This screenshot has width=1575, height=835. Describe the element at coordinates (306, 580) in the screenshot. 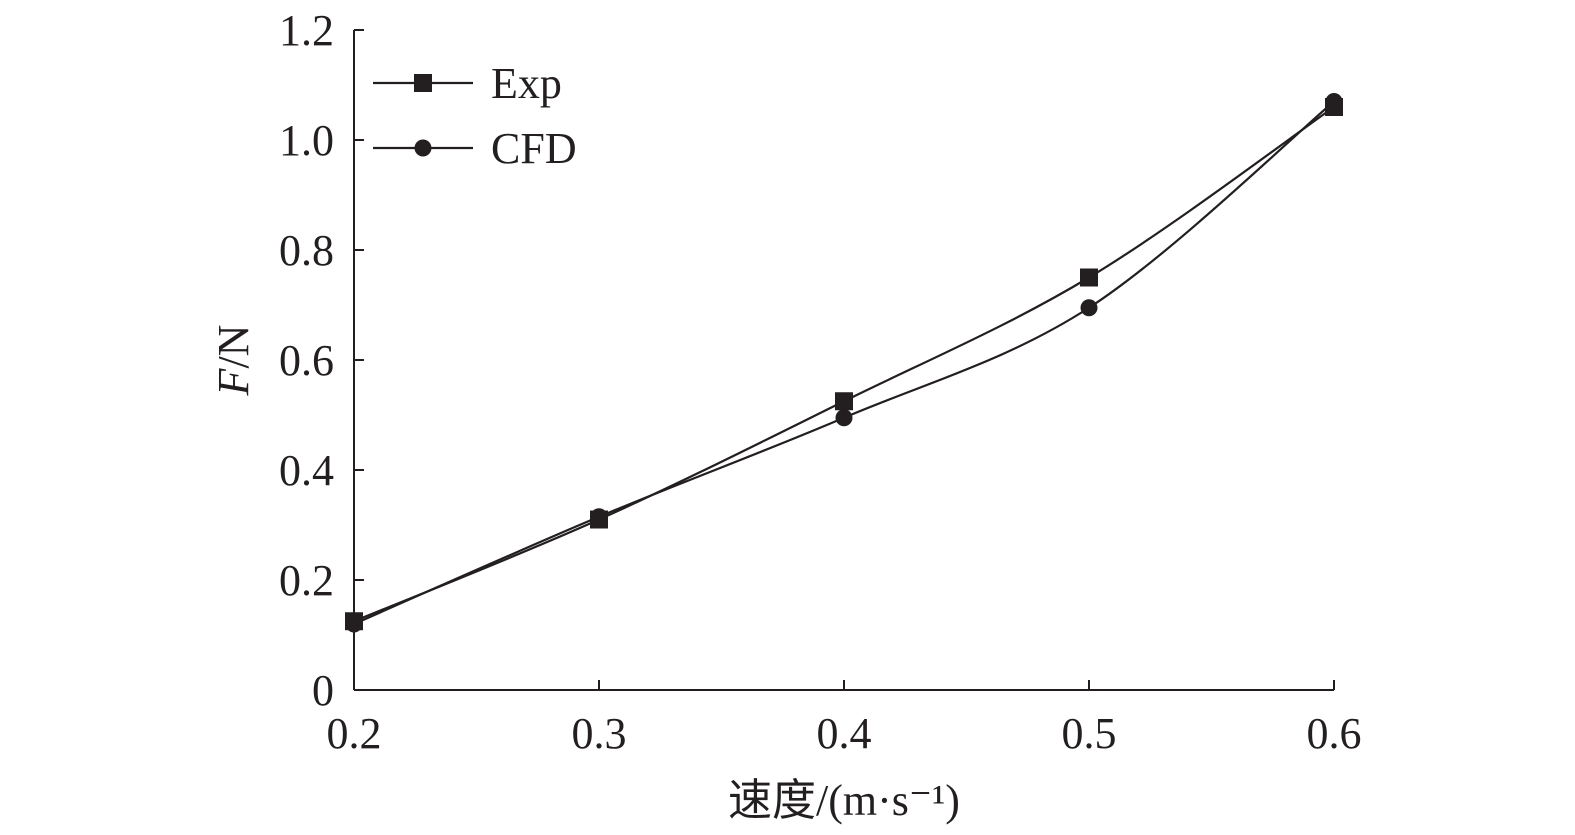

I see `y-tick-label: 0.2` at that location.